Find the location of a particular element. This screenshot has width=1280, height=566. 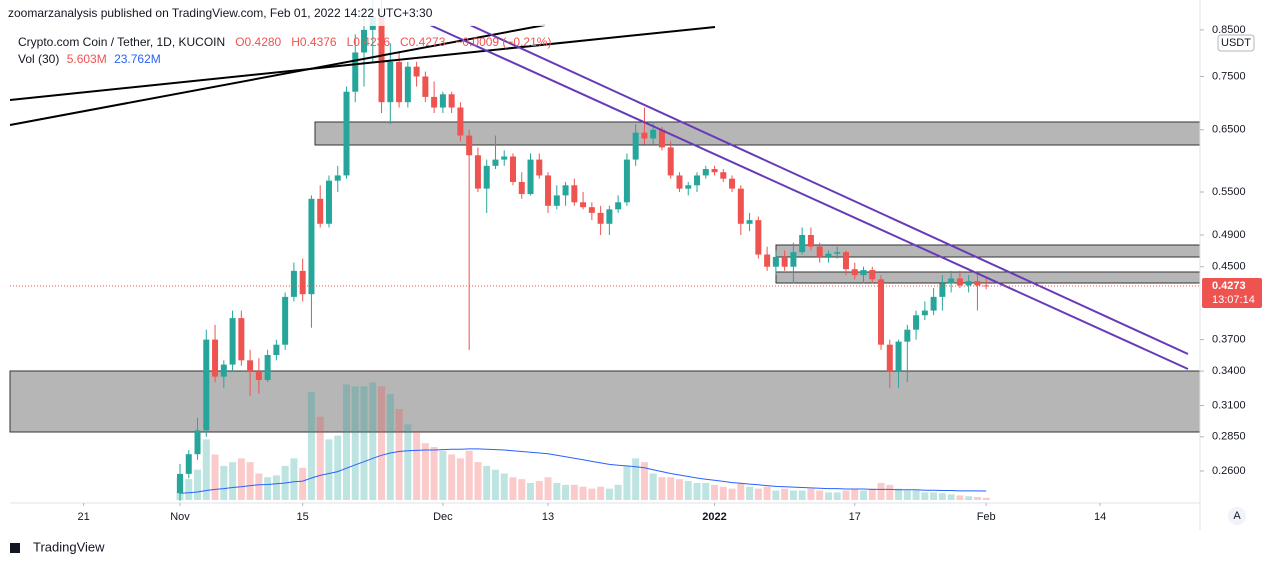

currency-box is located at coordinates (1236, 43).